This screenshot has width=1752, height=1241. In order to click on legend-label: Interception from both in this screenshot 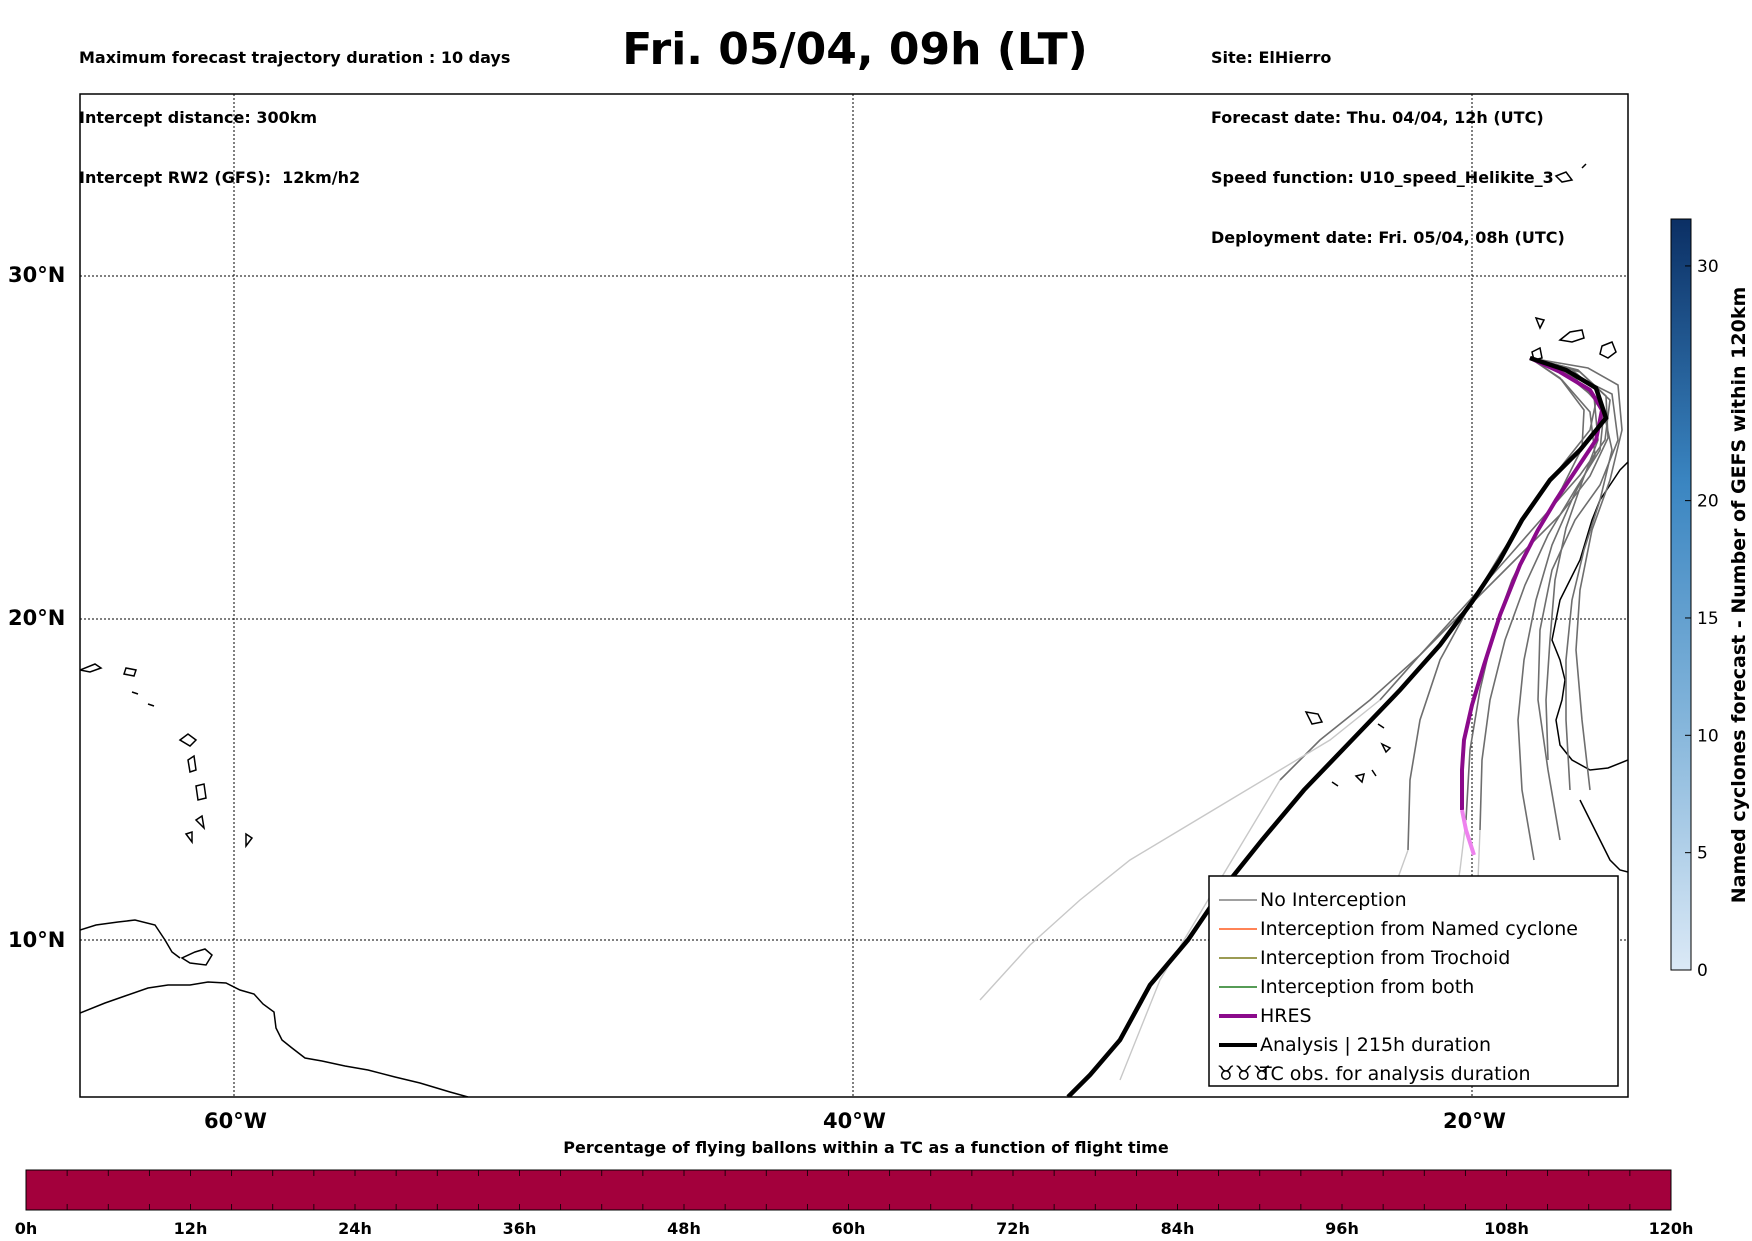, I will do `click(1367, 987)`.